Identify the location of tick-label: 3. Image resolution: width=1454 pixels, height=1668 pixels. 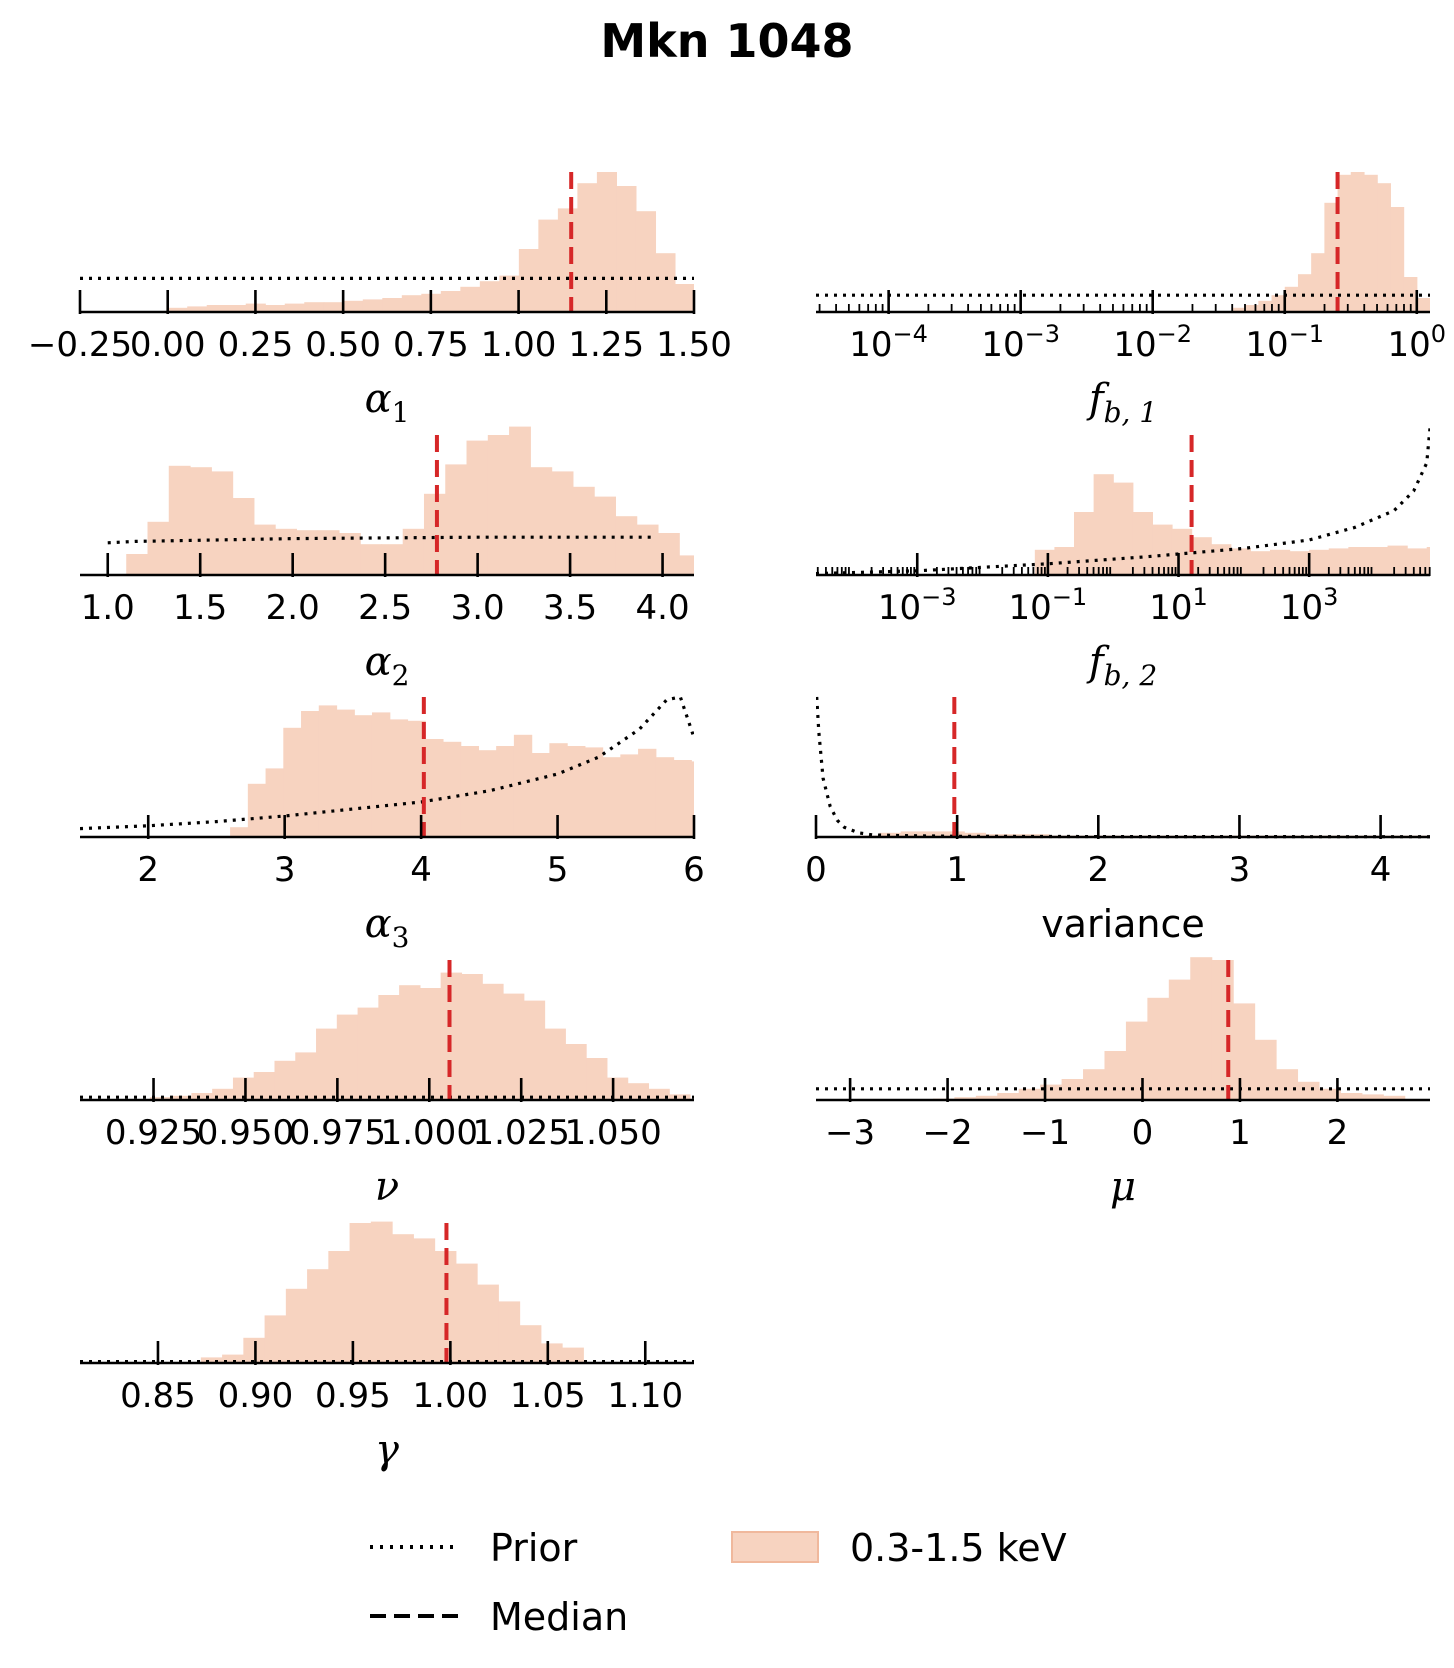
(285, 870).